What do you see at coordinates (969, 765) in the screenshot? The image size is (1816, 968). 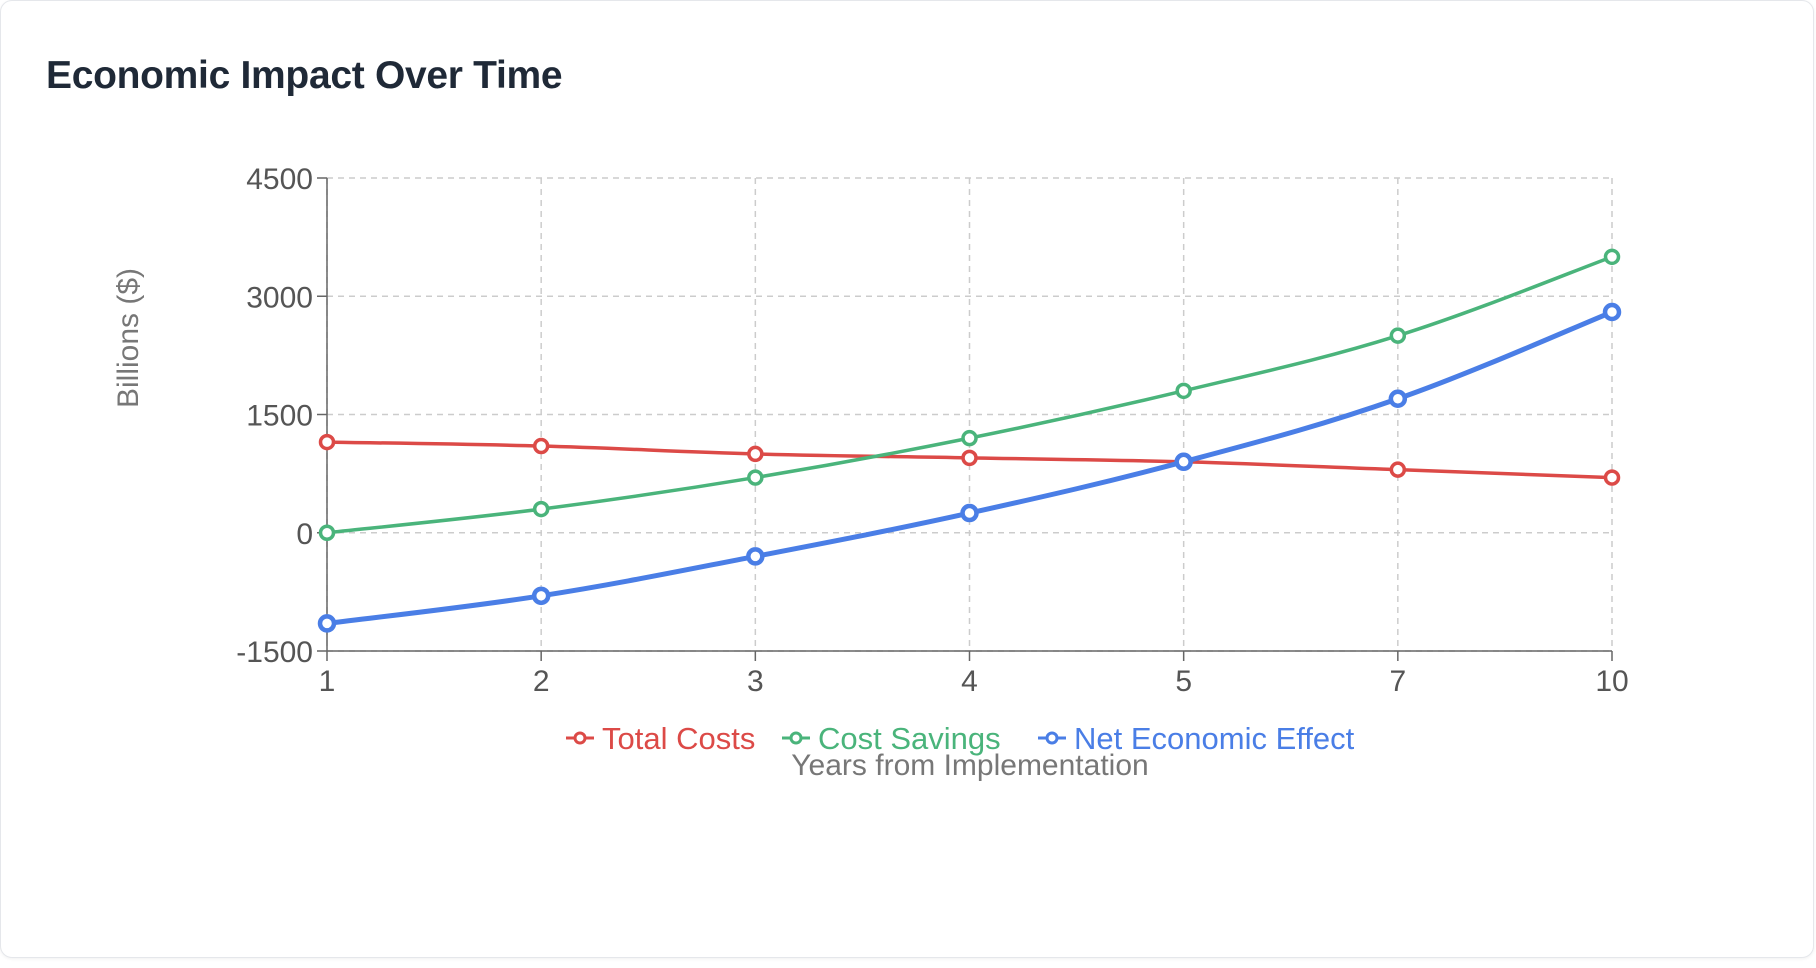 I see `x-axis-label: Years from Implementation` at bounding box center [969, 765].